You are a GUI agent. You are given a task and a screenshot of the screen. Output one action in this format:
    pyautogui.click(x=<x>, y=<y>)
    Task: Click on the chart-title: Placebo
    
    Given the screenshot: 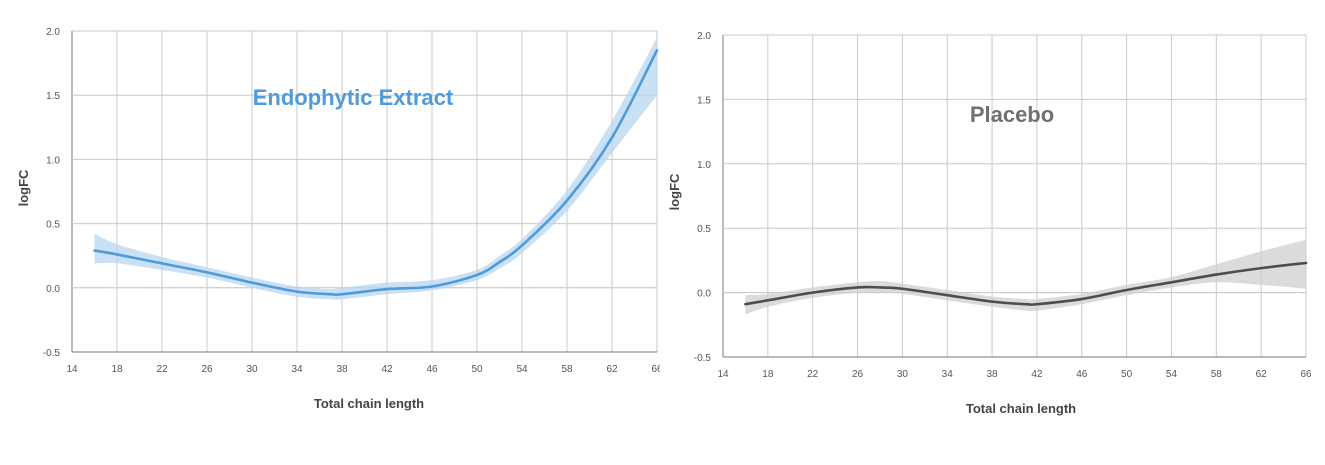 What is the action you would take?
    pyautogui.click(x=1012, y=114)
    